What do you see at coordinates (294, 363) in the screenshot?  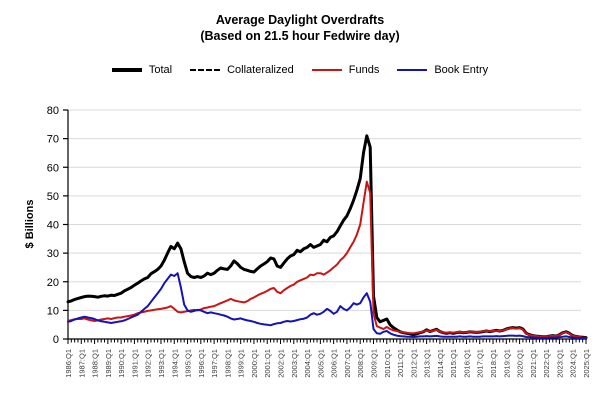 I see `x-tick-label: 2003:Q1` at bounding box center [294, 363].